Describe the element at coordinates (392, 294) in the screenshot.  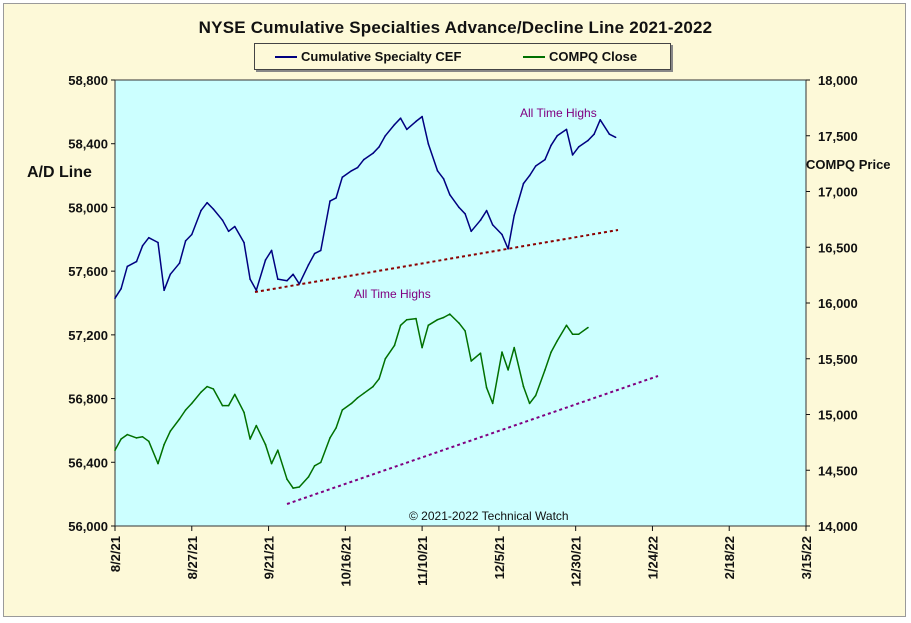
I see `annotation-ath-lower: All Time Highs` at that location.